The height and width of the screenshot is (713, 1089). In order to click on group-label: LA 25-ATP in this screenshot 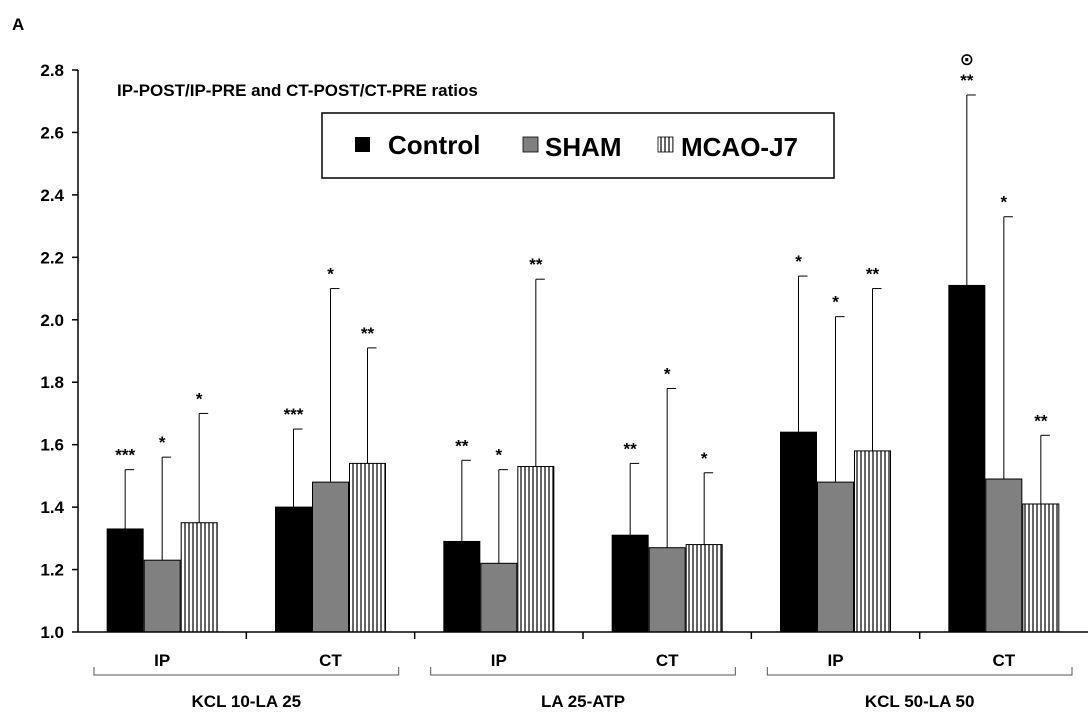, I will do `click(583, 701)`.